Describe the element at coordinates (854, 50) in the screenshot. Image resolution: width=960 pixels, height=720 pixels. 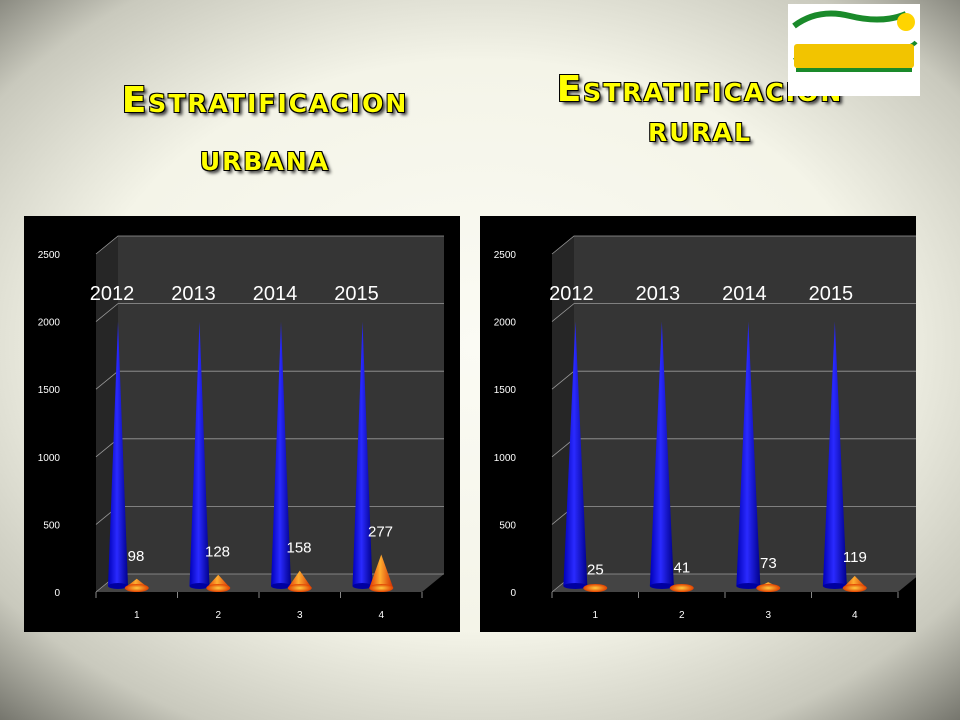
I see `san-martin-logo` at that location.